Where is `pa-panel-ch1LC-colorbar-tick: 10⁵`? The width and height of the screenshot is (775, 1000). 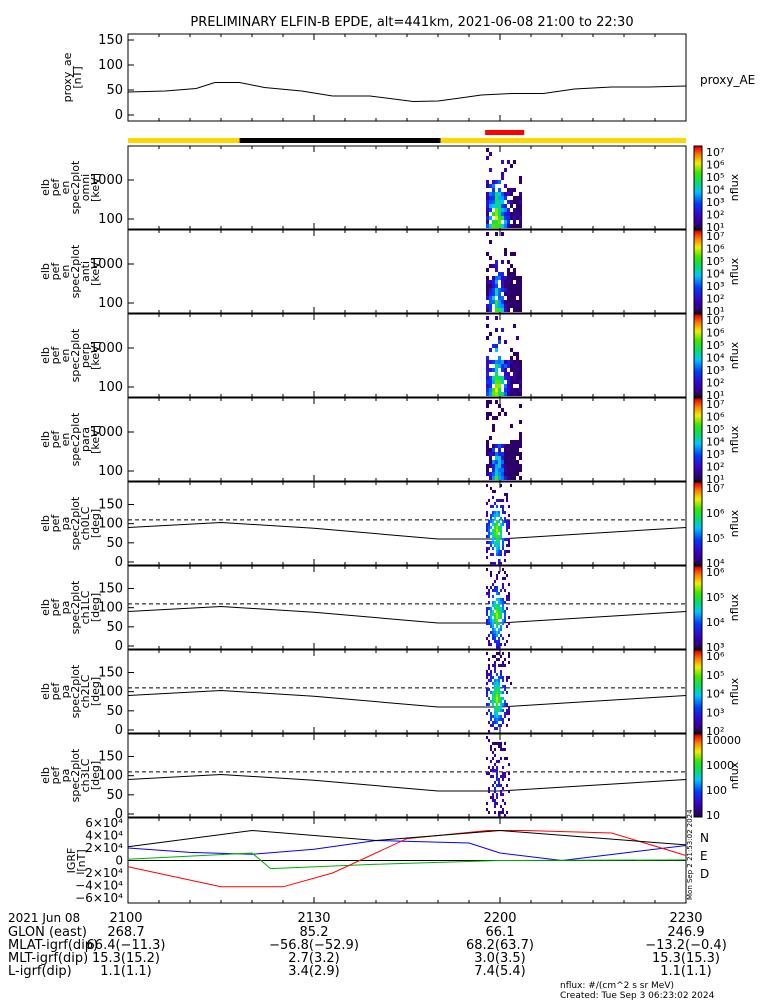
pa-panel-ch1LC-colorbar-tick: 10⁵ is located at coordinates (715, 597).